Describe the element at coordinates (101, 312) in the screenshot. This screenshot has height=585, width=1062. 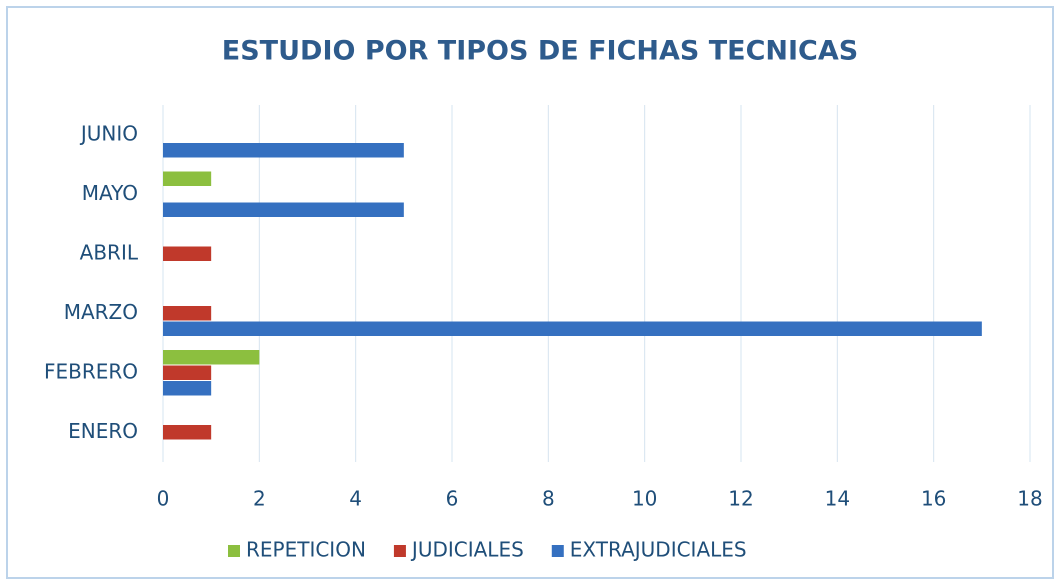
I see `y-tick-label: MARZO` at that location.